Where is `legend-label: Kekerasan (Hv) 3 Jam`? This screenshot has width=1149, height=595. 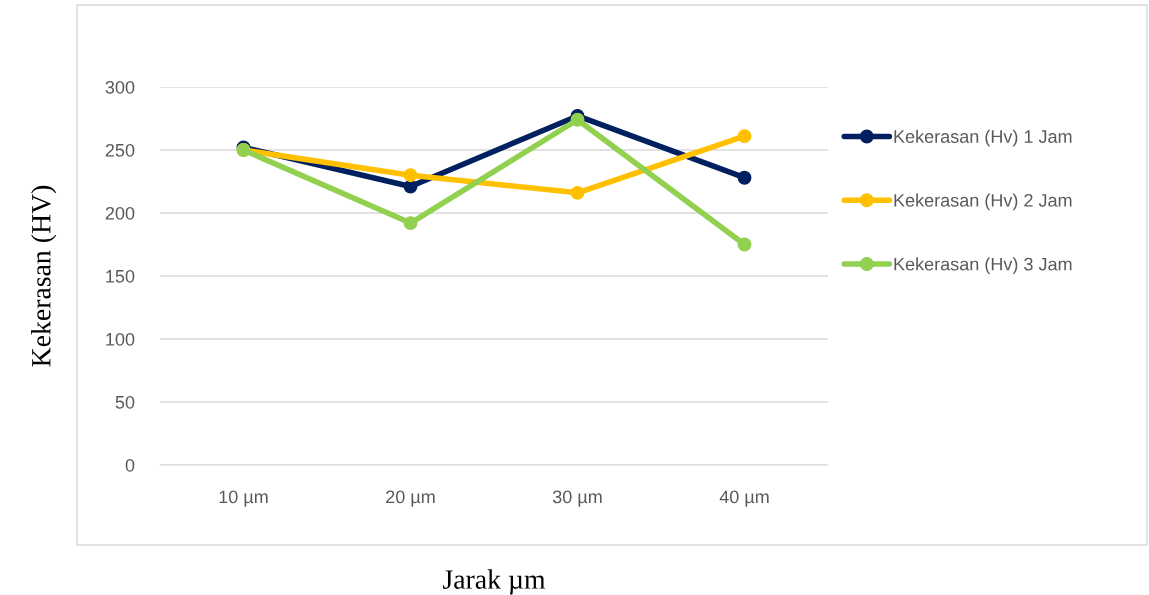
legend-label: Kekerasan (Hv) 3 Jam is located at coordinates (983, 266).